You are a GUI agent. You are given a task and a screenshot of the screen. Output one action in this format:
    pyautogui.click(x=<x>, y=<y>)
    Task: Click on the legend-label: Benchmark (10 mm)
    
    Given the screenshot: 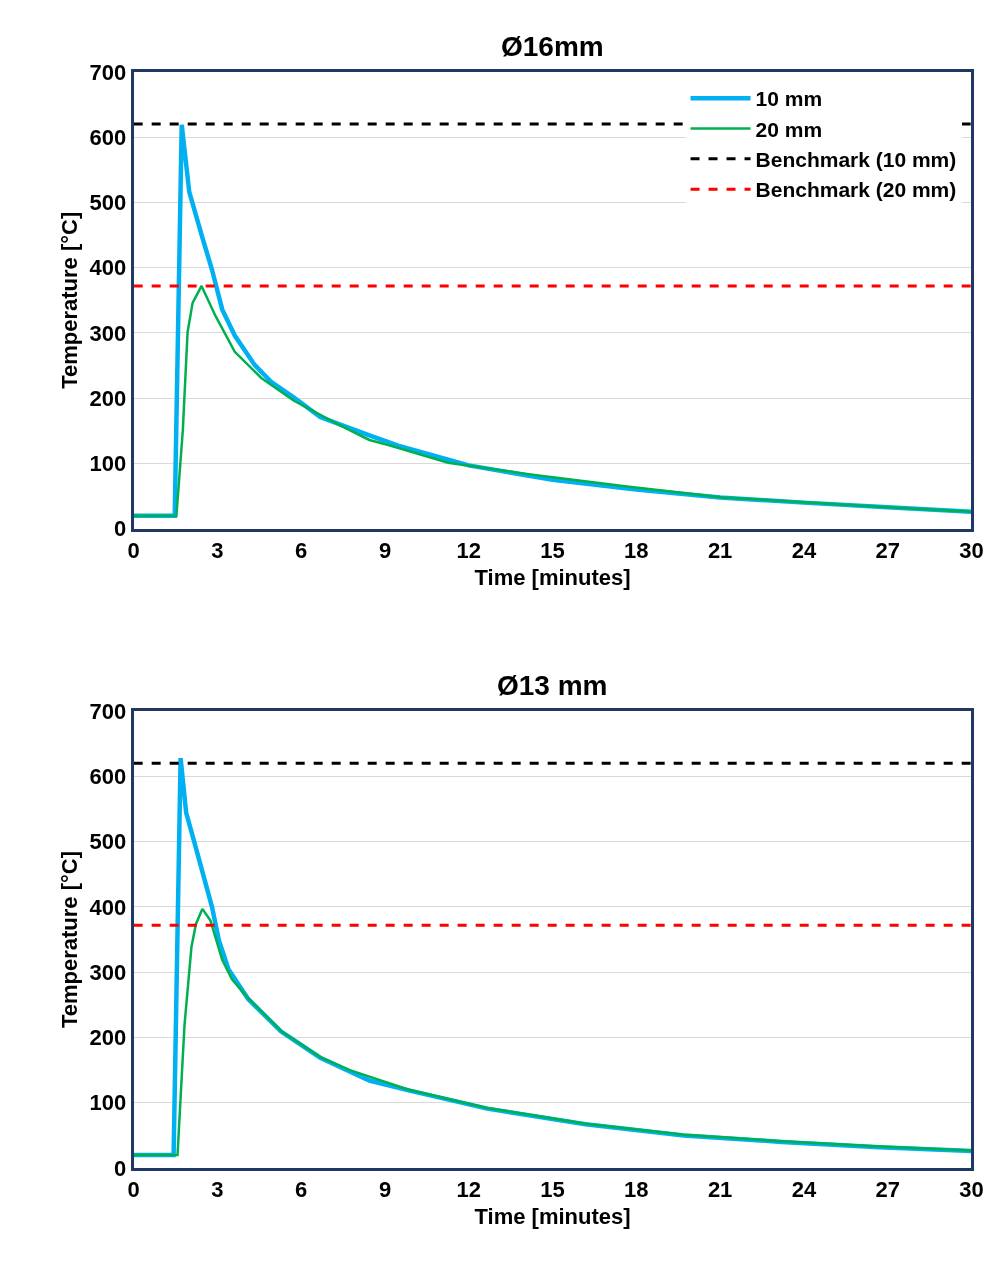 What is the action you would take?
    pyautogui.click(x=856, y=160)
    